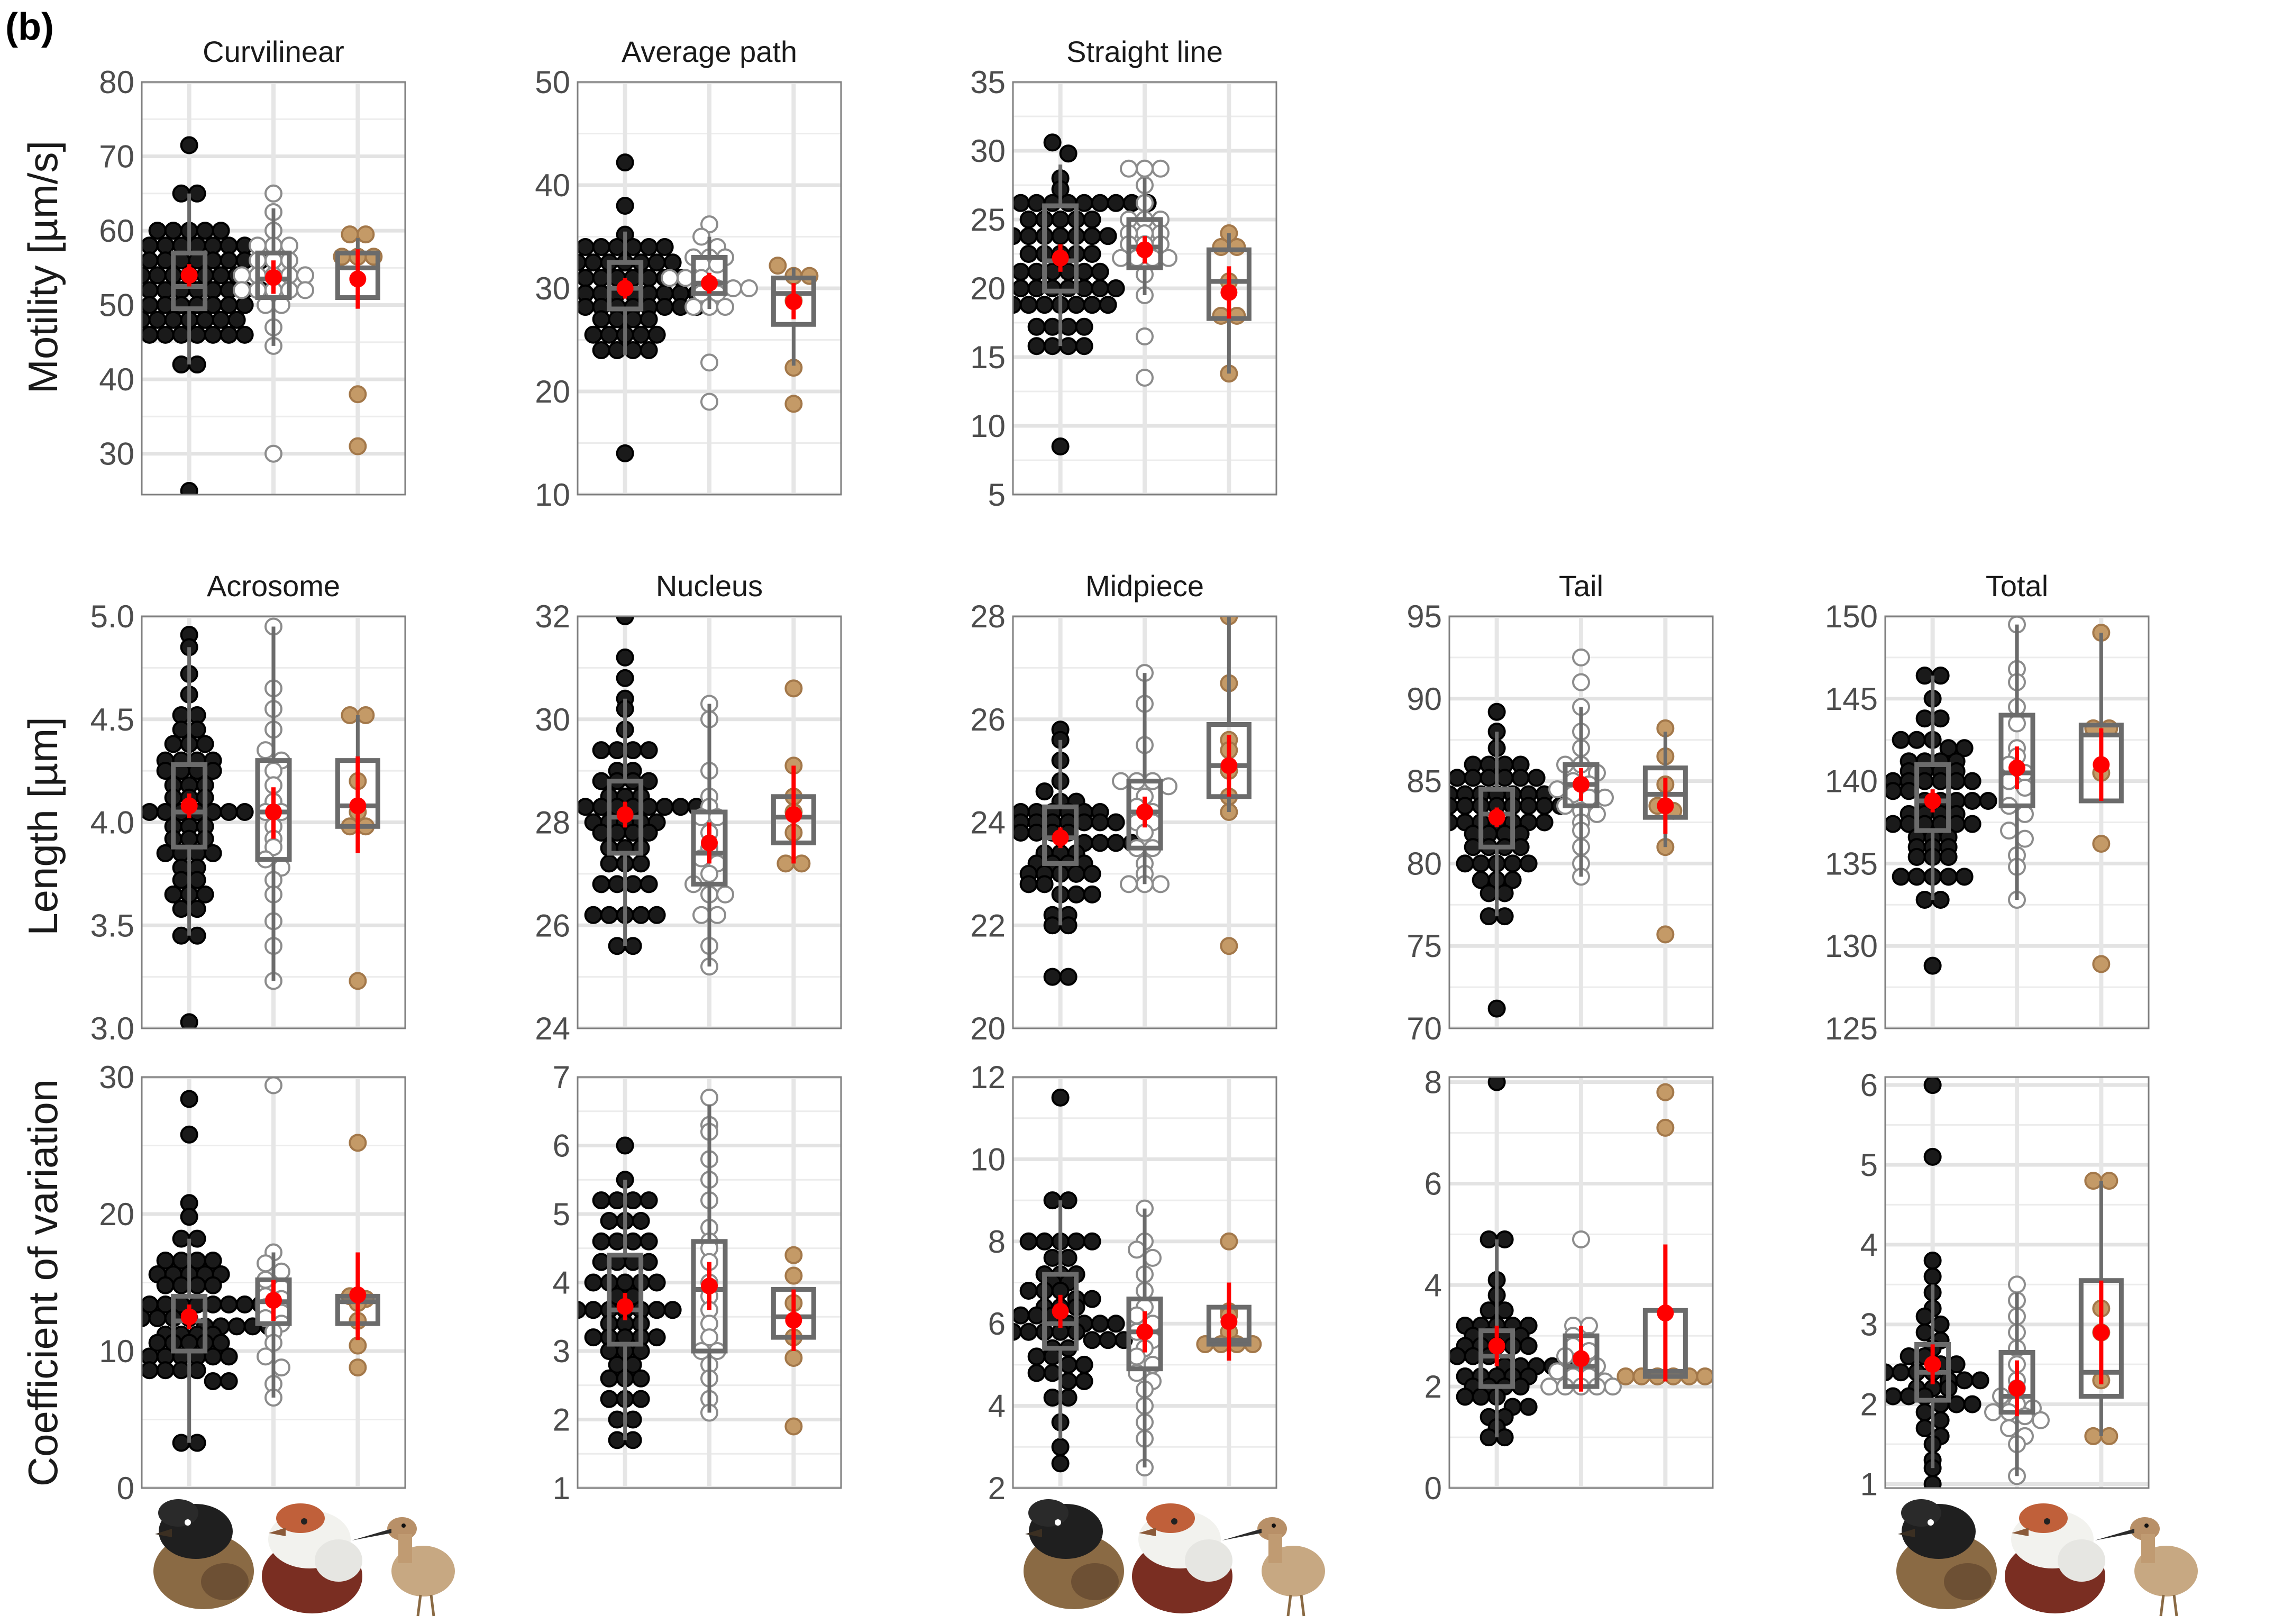  Describe the element at coordinates (1851, 616) in the screenshot. I see `y-tick-label: 150` at that location.